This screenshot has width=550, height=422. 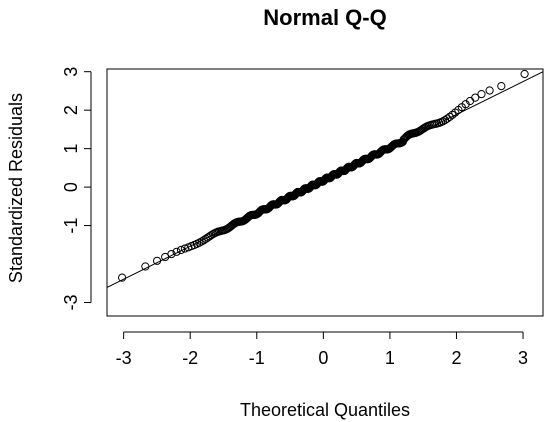 What do you see at coordinates (71, 226) in the screenshot?
I see `y-tick-label: -1` at bounding box center [71, 226].